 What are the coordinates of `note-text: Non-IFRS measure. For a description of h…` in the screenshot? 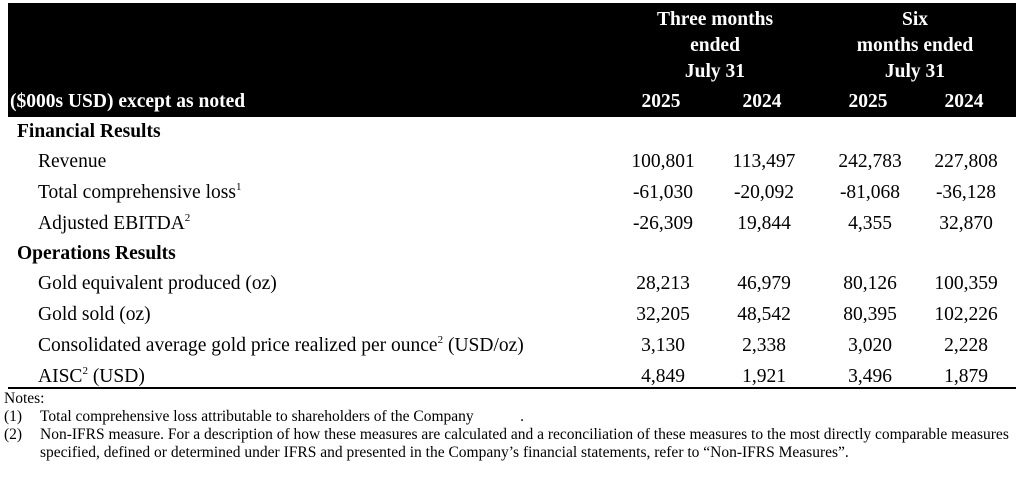 It's located at (524, 443).